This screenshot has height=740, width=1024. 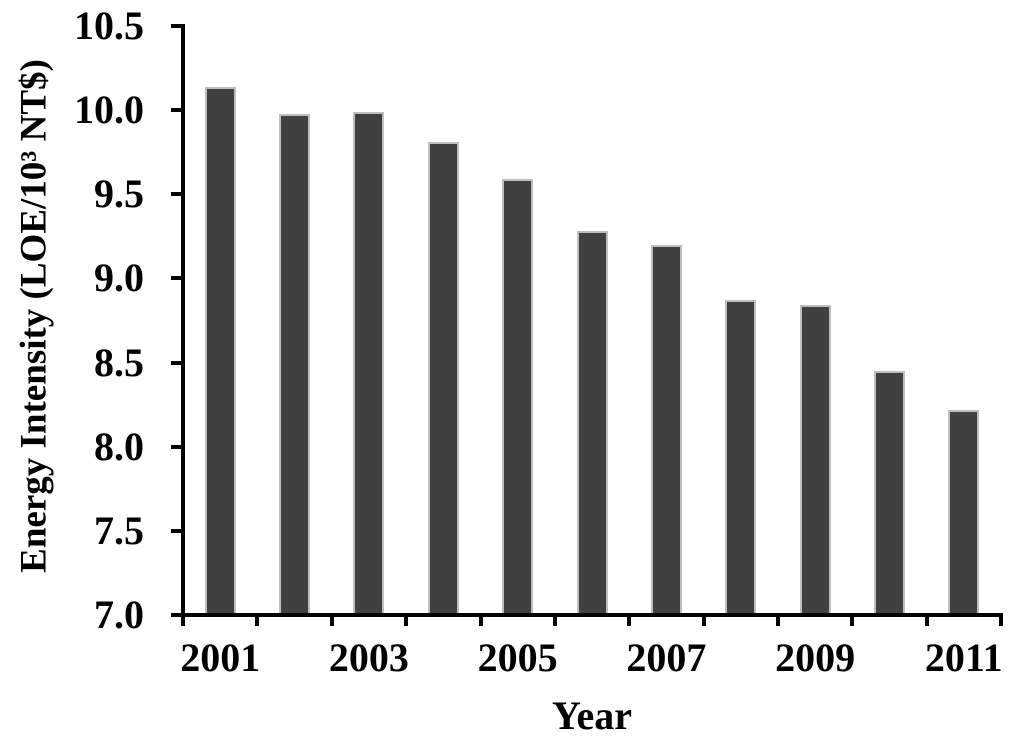 I want to click on y-tick-8.0, so click(x=176, y=446).